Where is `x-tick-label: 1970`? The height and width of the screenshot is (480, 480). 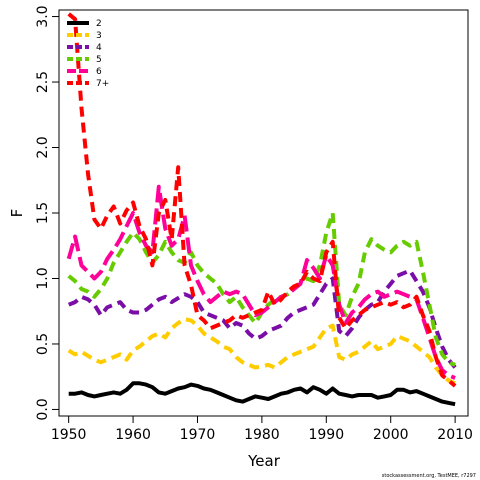
x-tick-label: 1970 is located at coordinates (198, 435).